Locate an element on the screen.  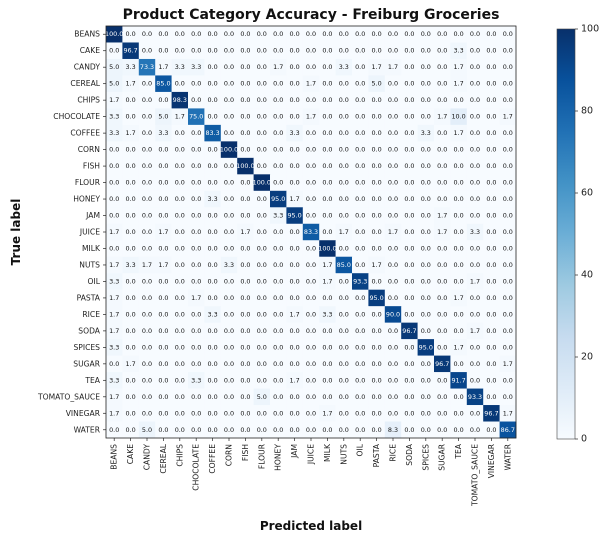
cell-value-label: 100.0 is located at coordinates (262, 183).